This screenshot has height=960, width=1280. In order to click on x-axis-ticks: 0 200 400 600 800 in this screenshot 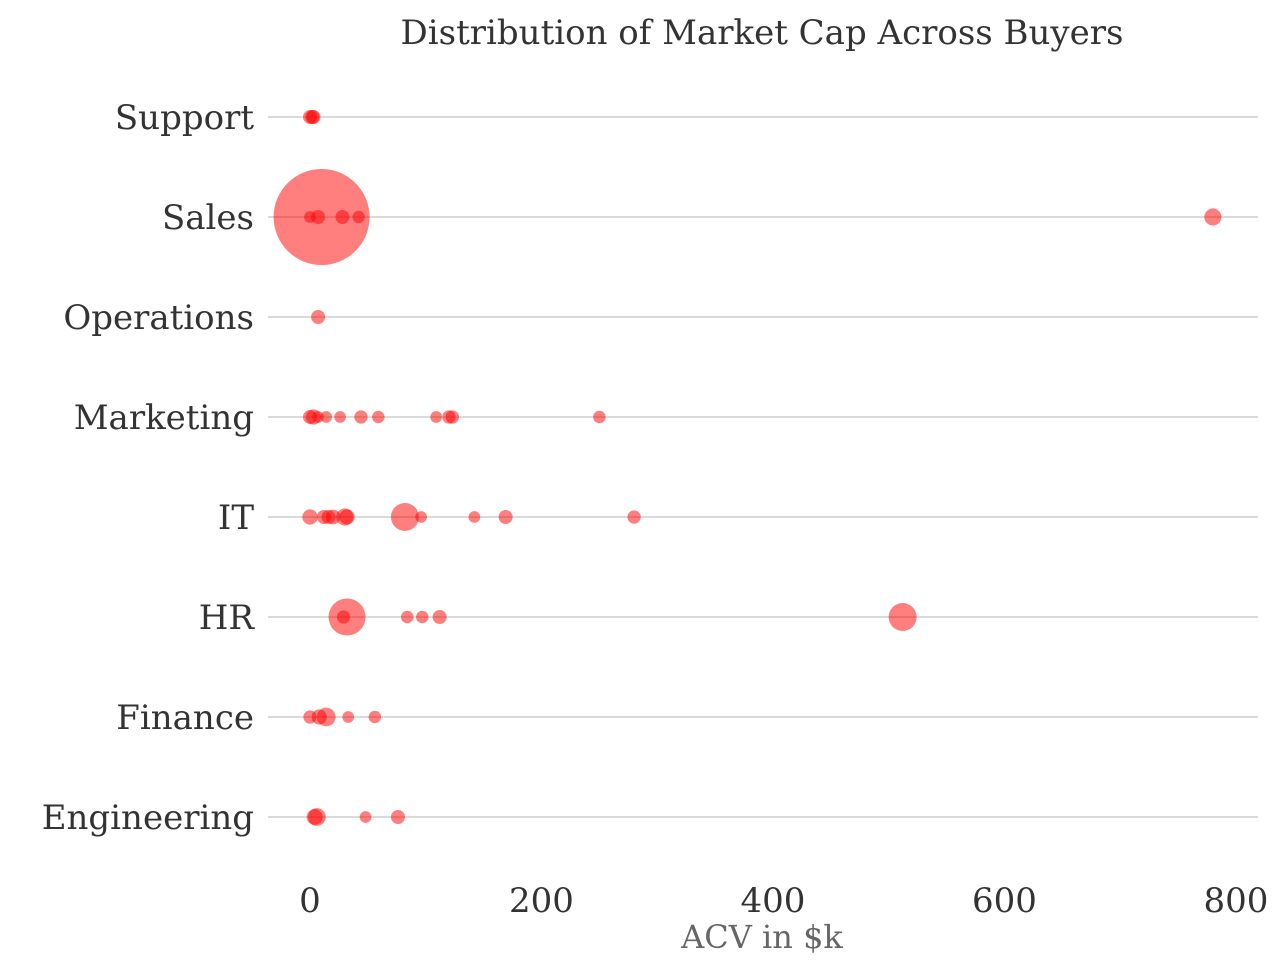, I will do `click(783, 901)`.